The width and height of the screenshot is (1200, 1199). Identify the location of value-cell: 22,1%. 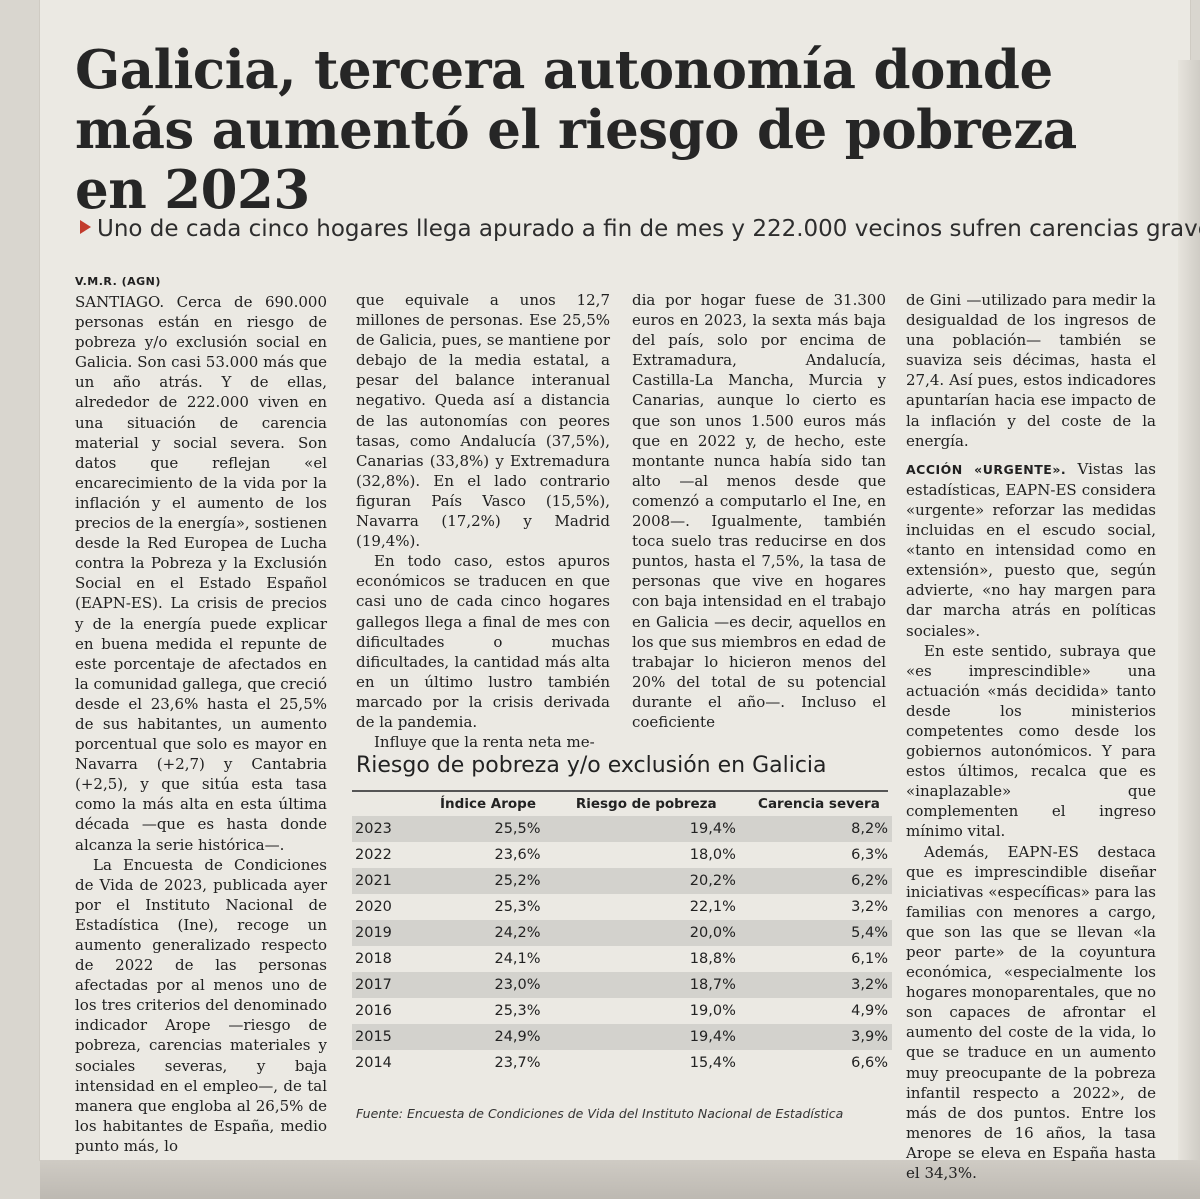
(712, 907).